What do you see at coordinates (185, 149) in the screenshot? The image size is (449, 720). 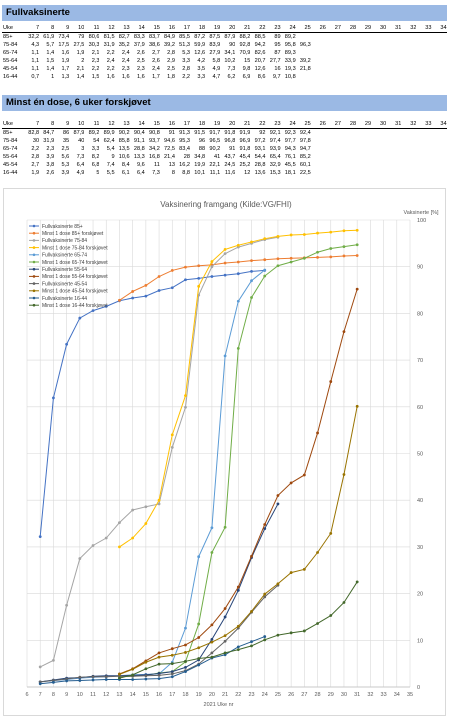 I see `table-cell: 83,4` at bounding box center [185, 149].